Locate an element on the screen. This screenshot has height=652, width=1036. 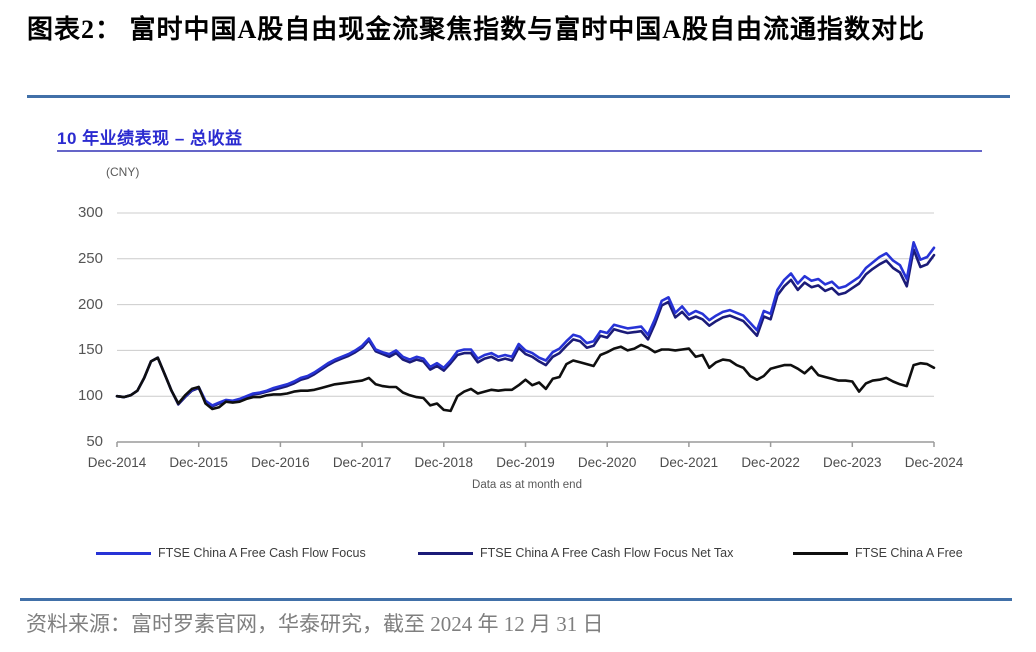
x-tick-label: Dec-2022 is located at coordinates (770, 462).